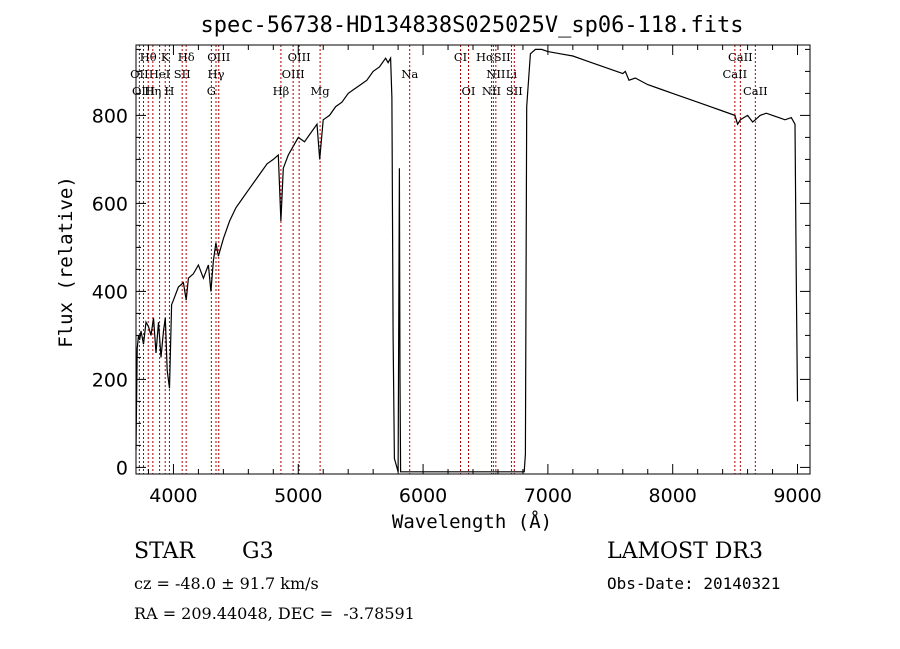 This screenshot has height=649, width=900. What do you see at coordinates (493, 57) in the screenshot?
I see `spectral-line-label: HαSII` at bounding box center [493, 57].